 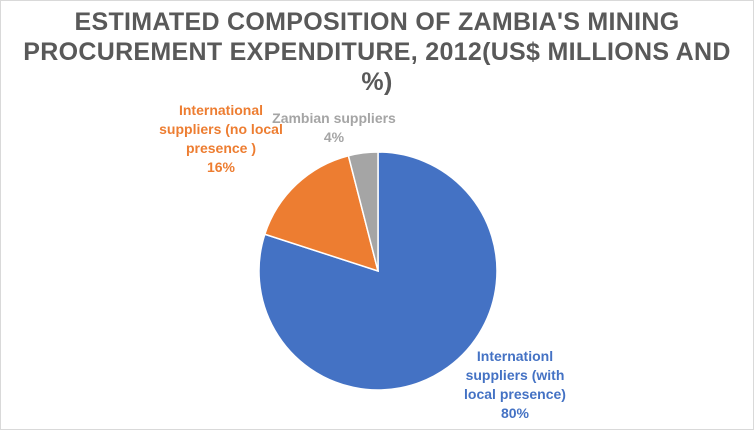 What do you see at coordinates (334, 137) in the screenshot?
I see `label-zambian-pct: 4%` at bounding box center [334, 137].